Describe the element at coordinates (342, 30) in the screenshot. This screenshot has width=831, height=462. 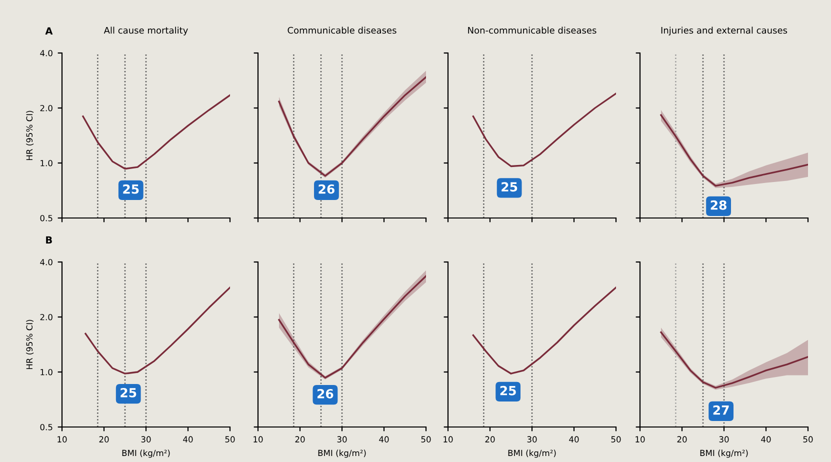
I see `chart-title: Communicable diseases` at that location.